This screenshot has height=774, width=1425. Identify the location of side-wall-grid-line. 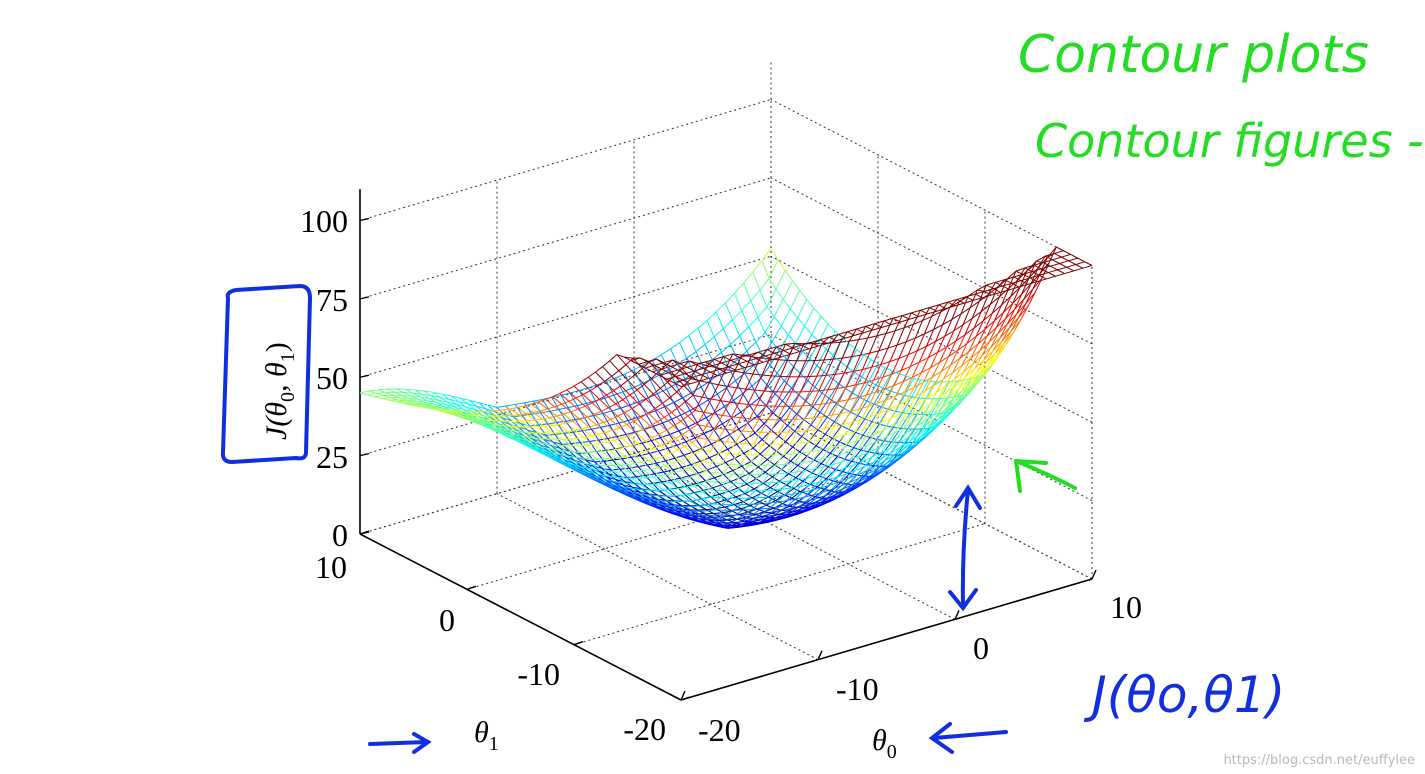
(931, 261).